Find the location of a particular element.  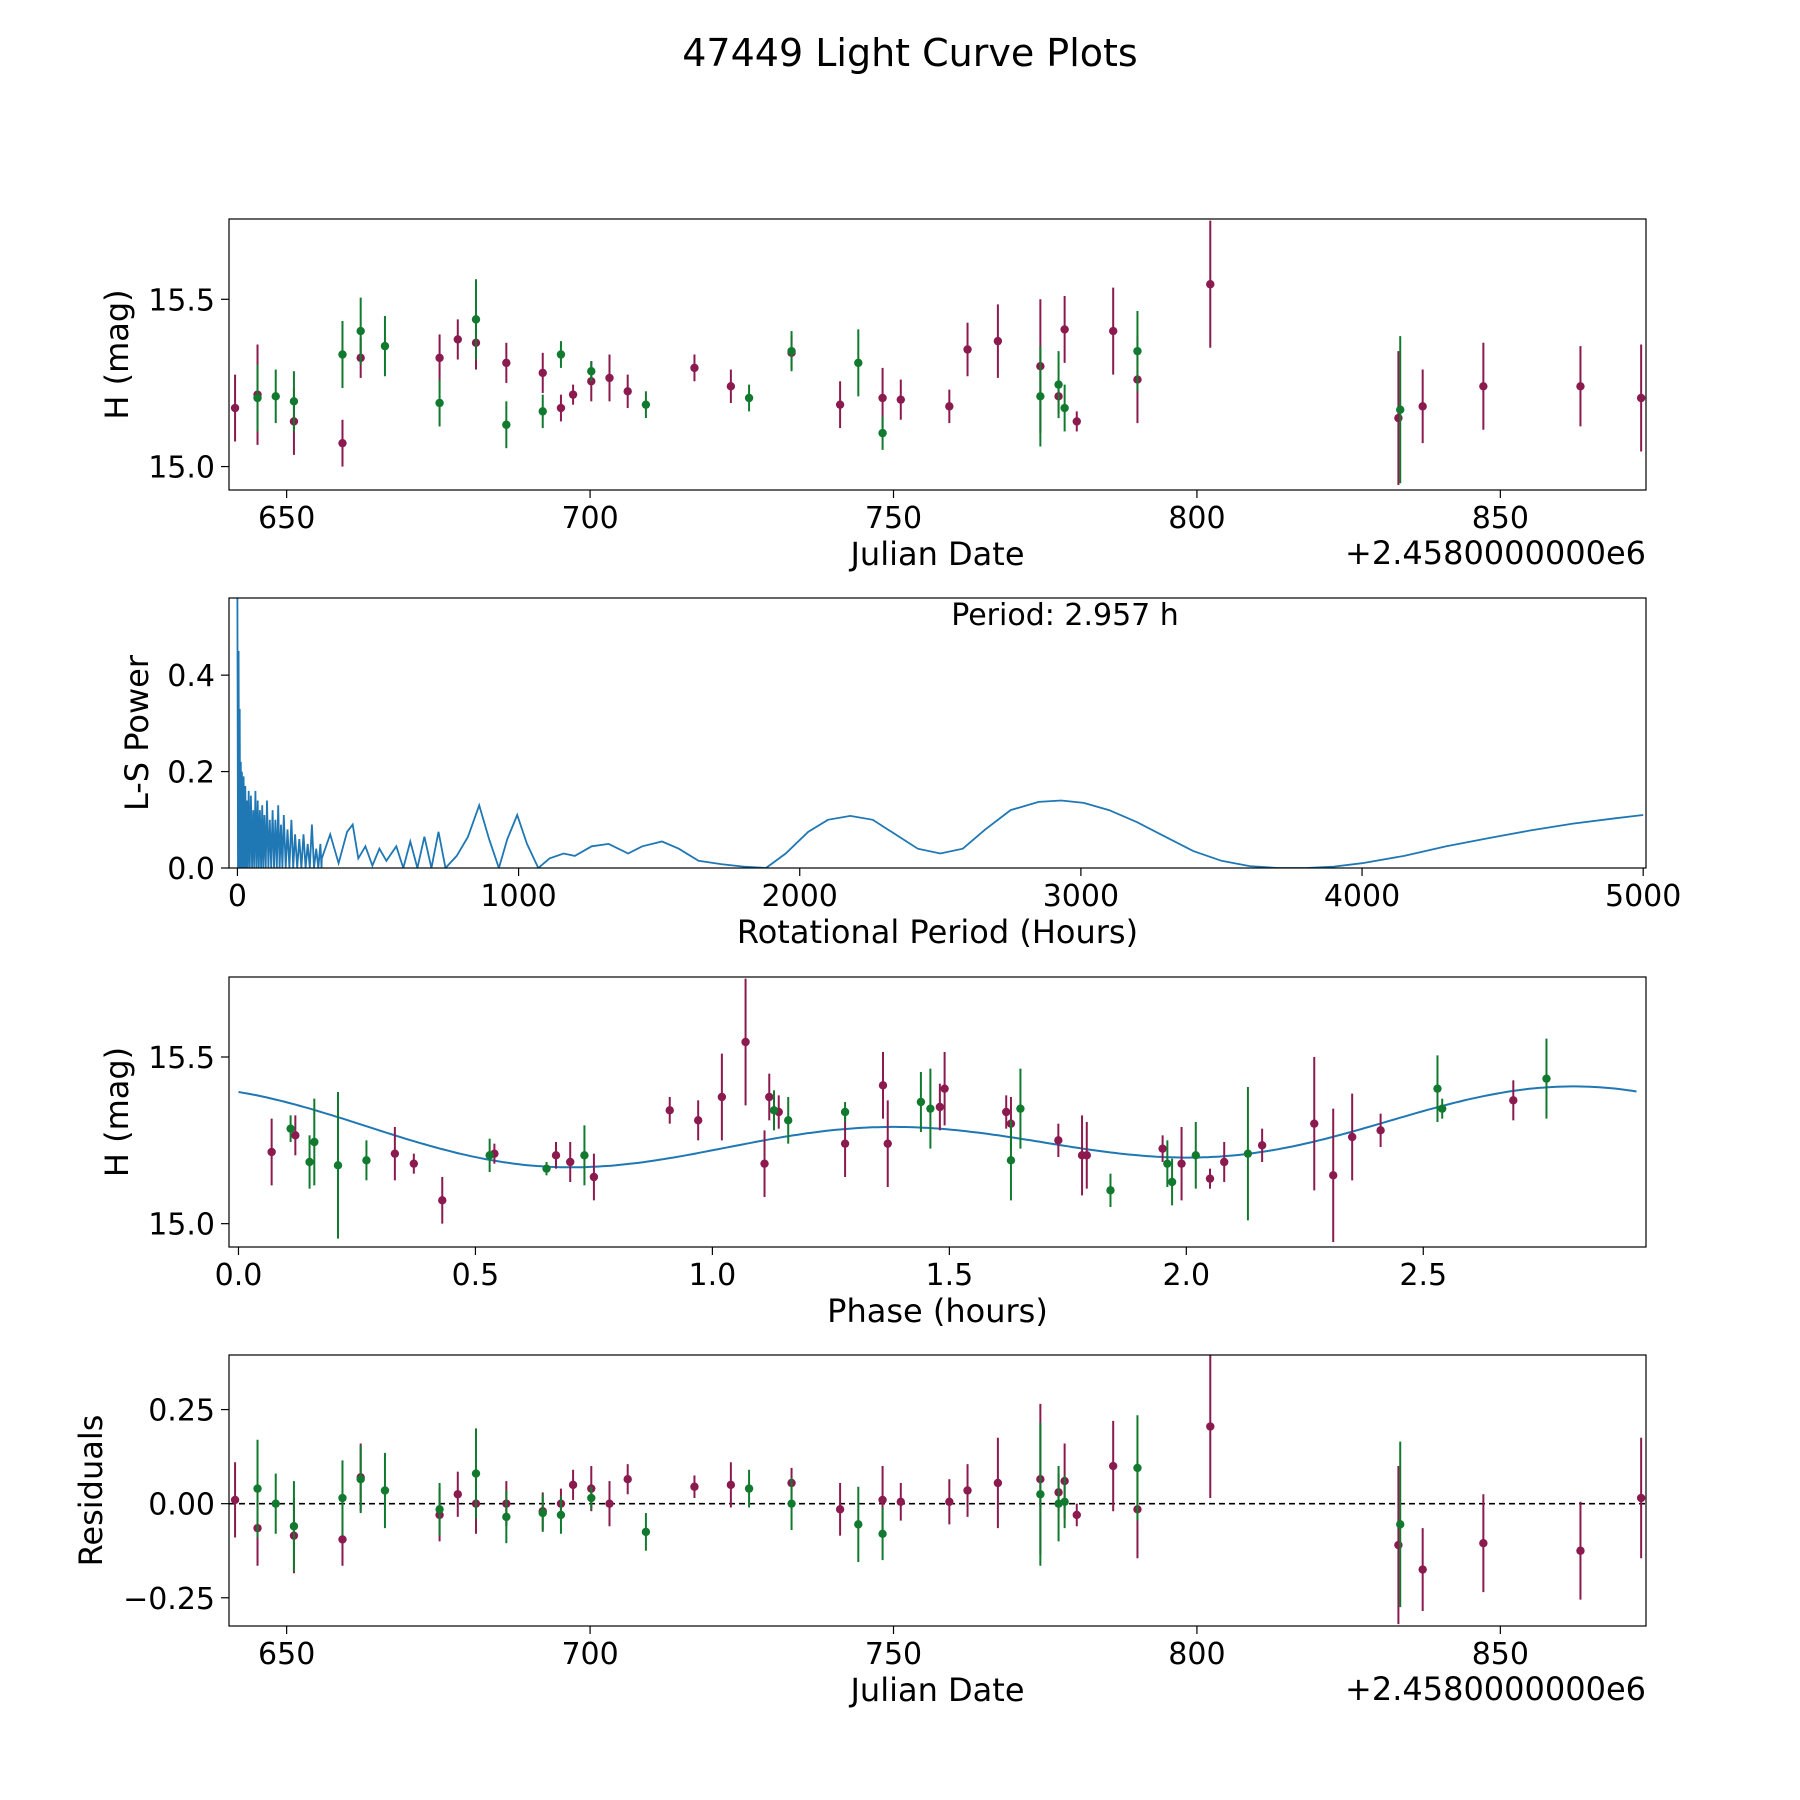

residuals-xtick-label: 650 is located at coordinates (286, 1654).